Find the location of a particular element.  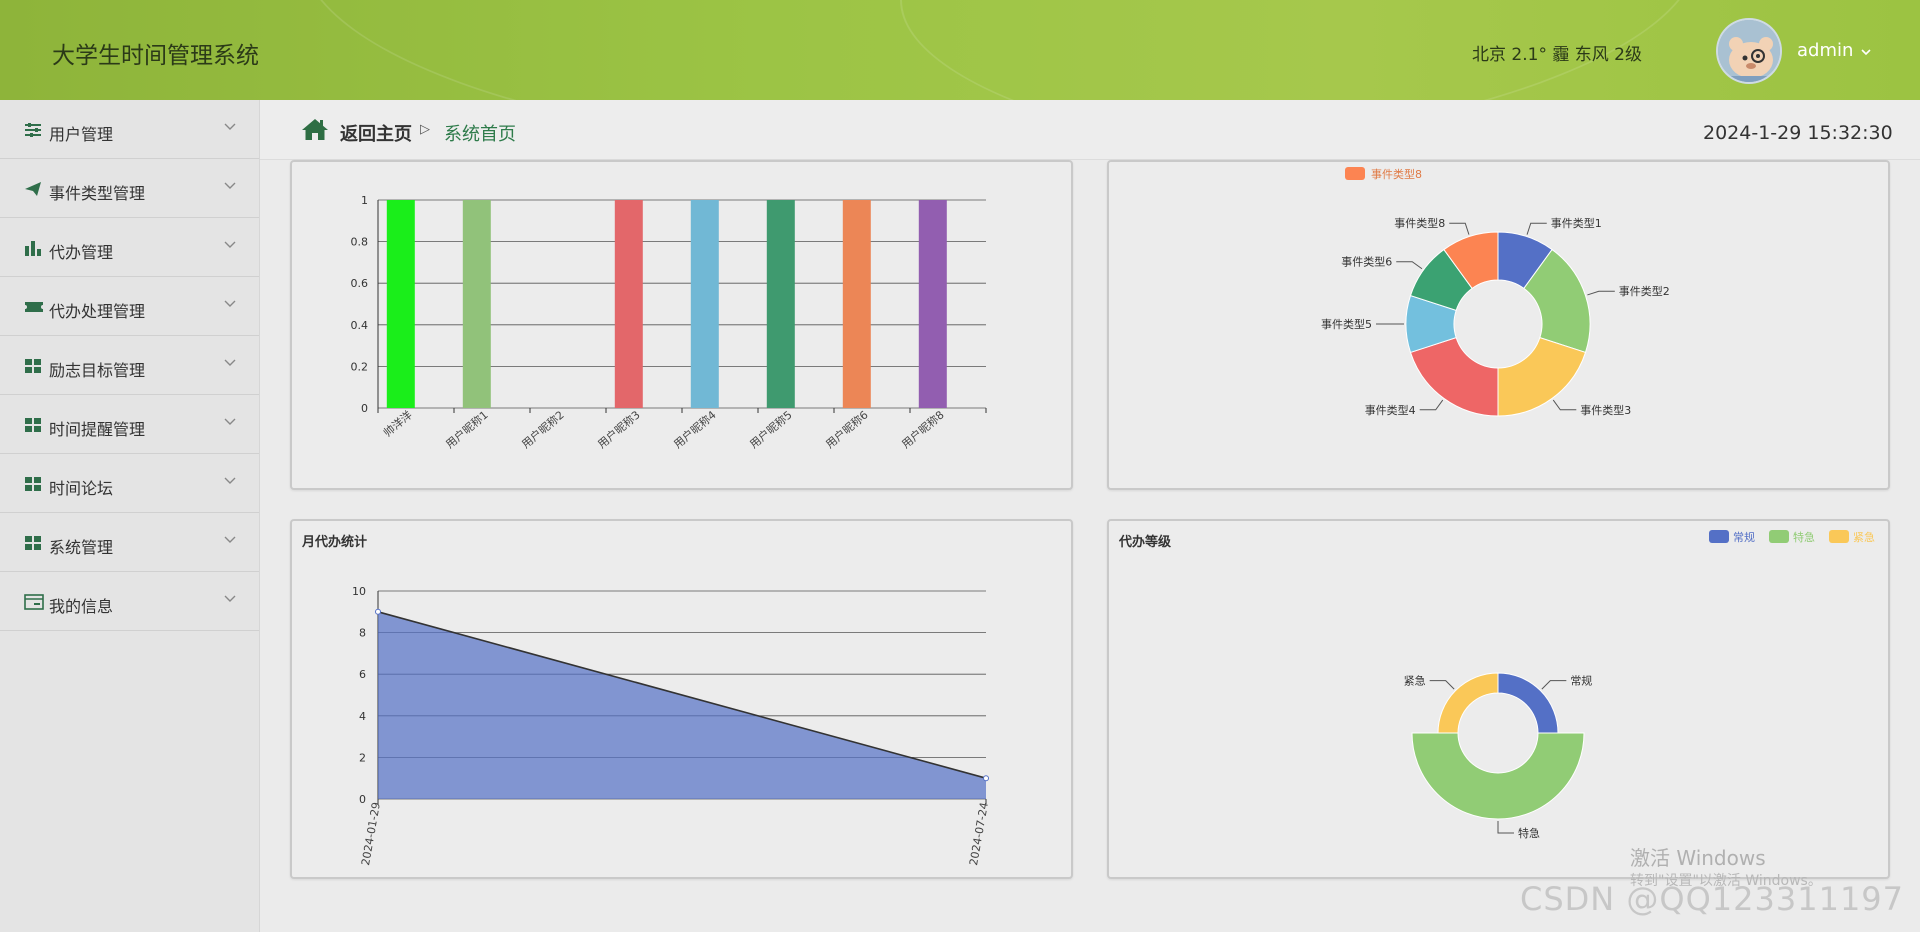

y-tick-label: 8 is located at coordinates (362, 633).